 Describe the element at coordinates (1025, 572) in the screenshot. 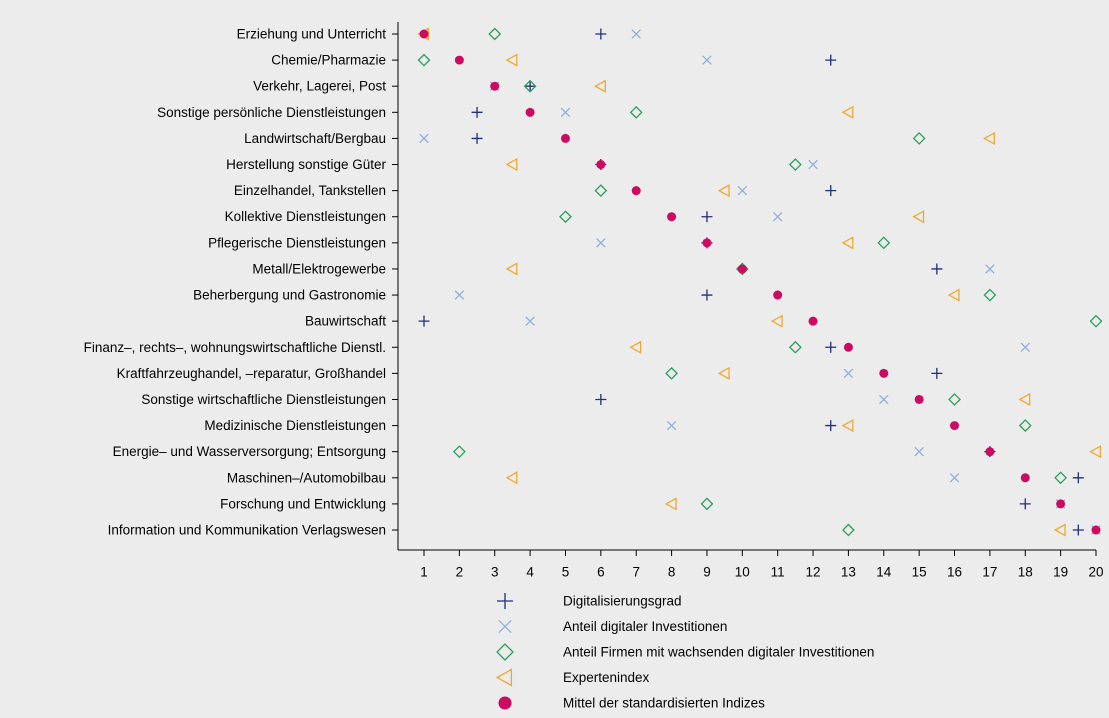

I see `x-tick-label: 18` at that location.